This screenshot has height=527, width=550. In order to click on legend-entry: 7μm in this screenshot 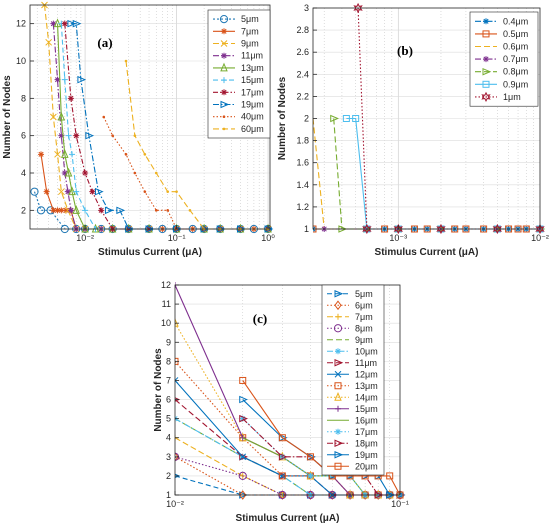, I will do `click(250, 31)`.